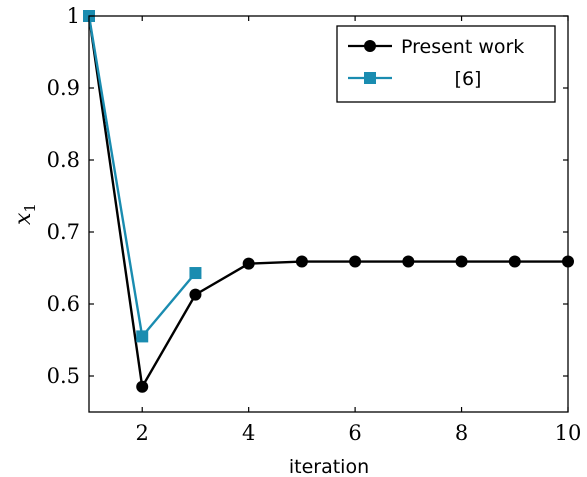 The height and width of the screenshot is (477, 587). Describe the element at coordinates (63, 304) in the screenshot. I see `y-tick-label: 0.6` at that location.